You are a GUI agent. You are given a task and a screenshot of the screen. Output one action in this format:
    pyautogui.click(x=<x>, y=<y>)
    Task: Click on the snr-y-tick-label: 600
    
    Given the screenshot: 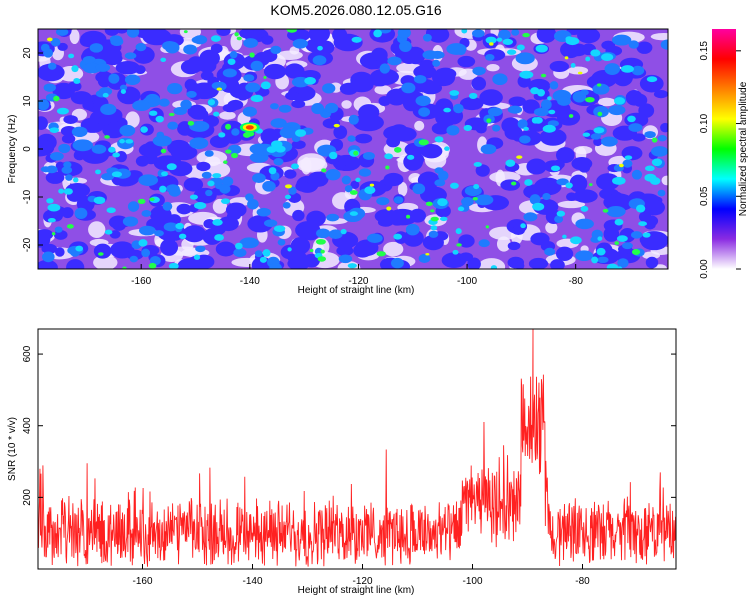 What is the action you would take?
    pyautogui.click(x=27, y=353)
    